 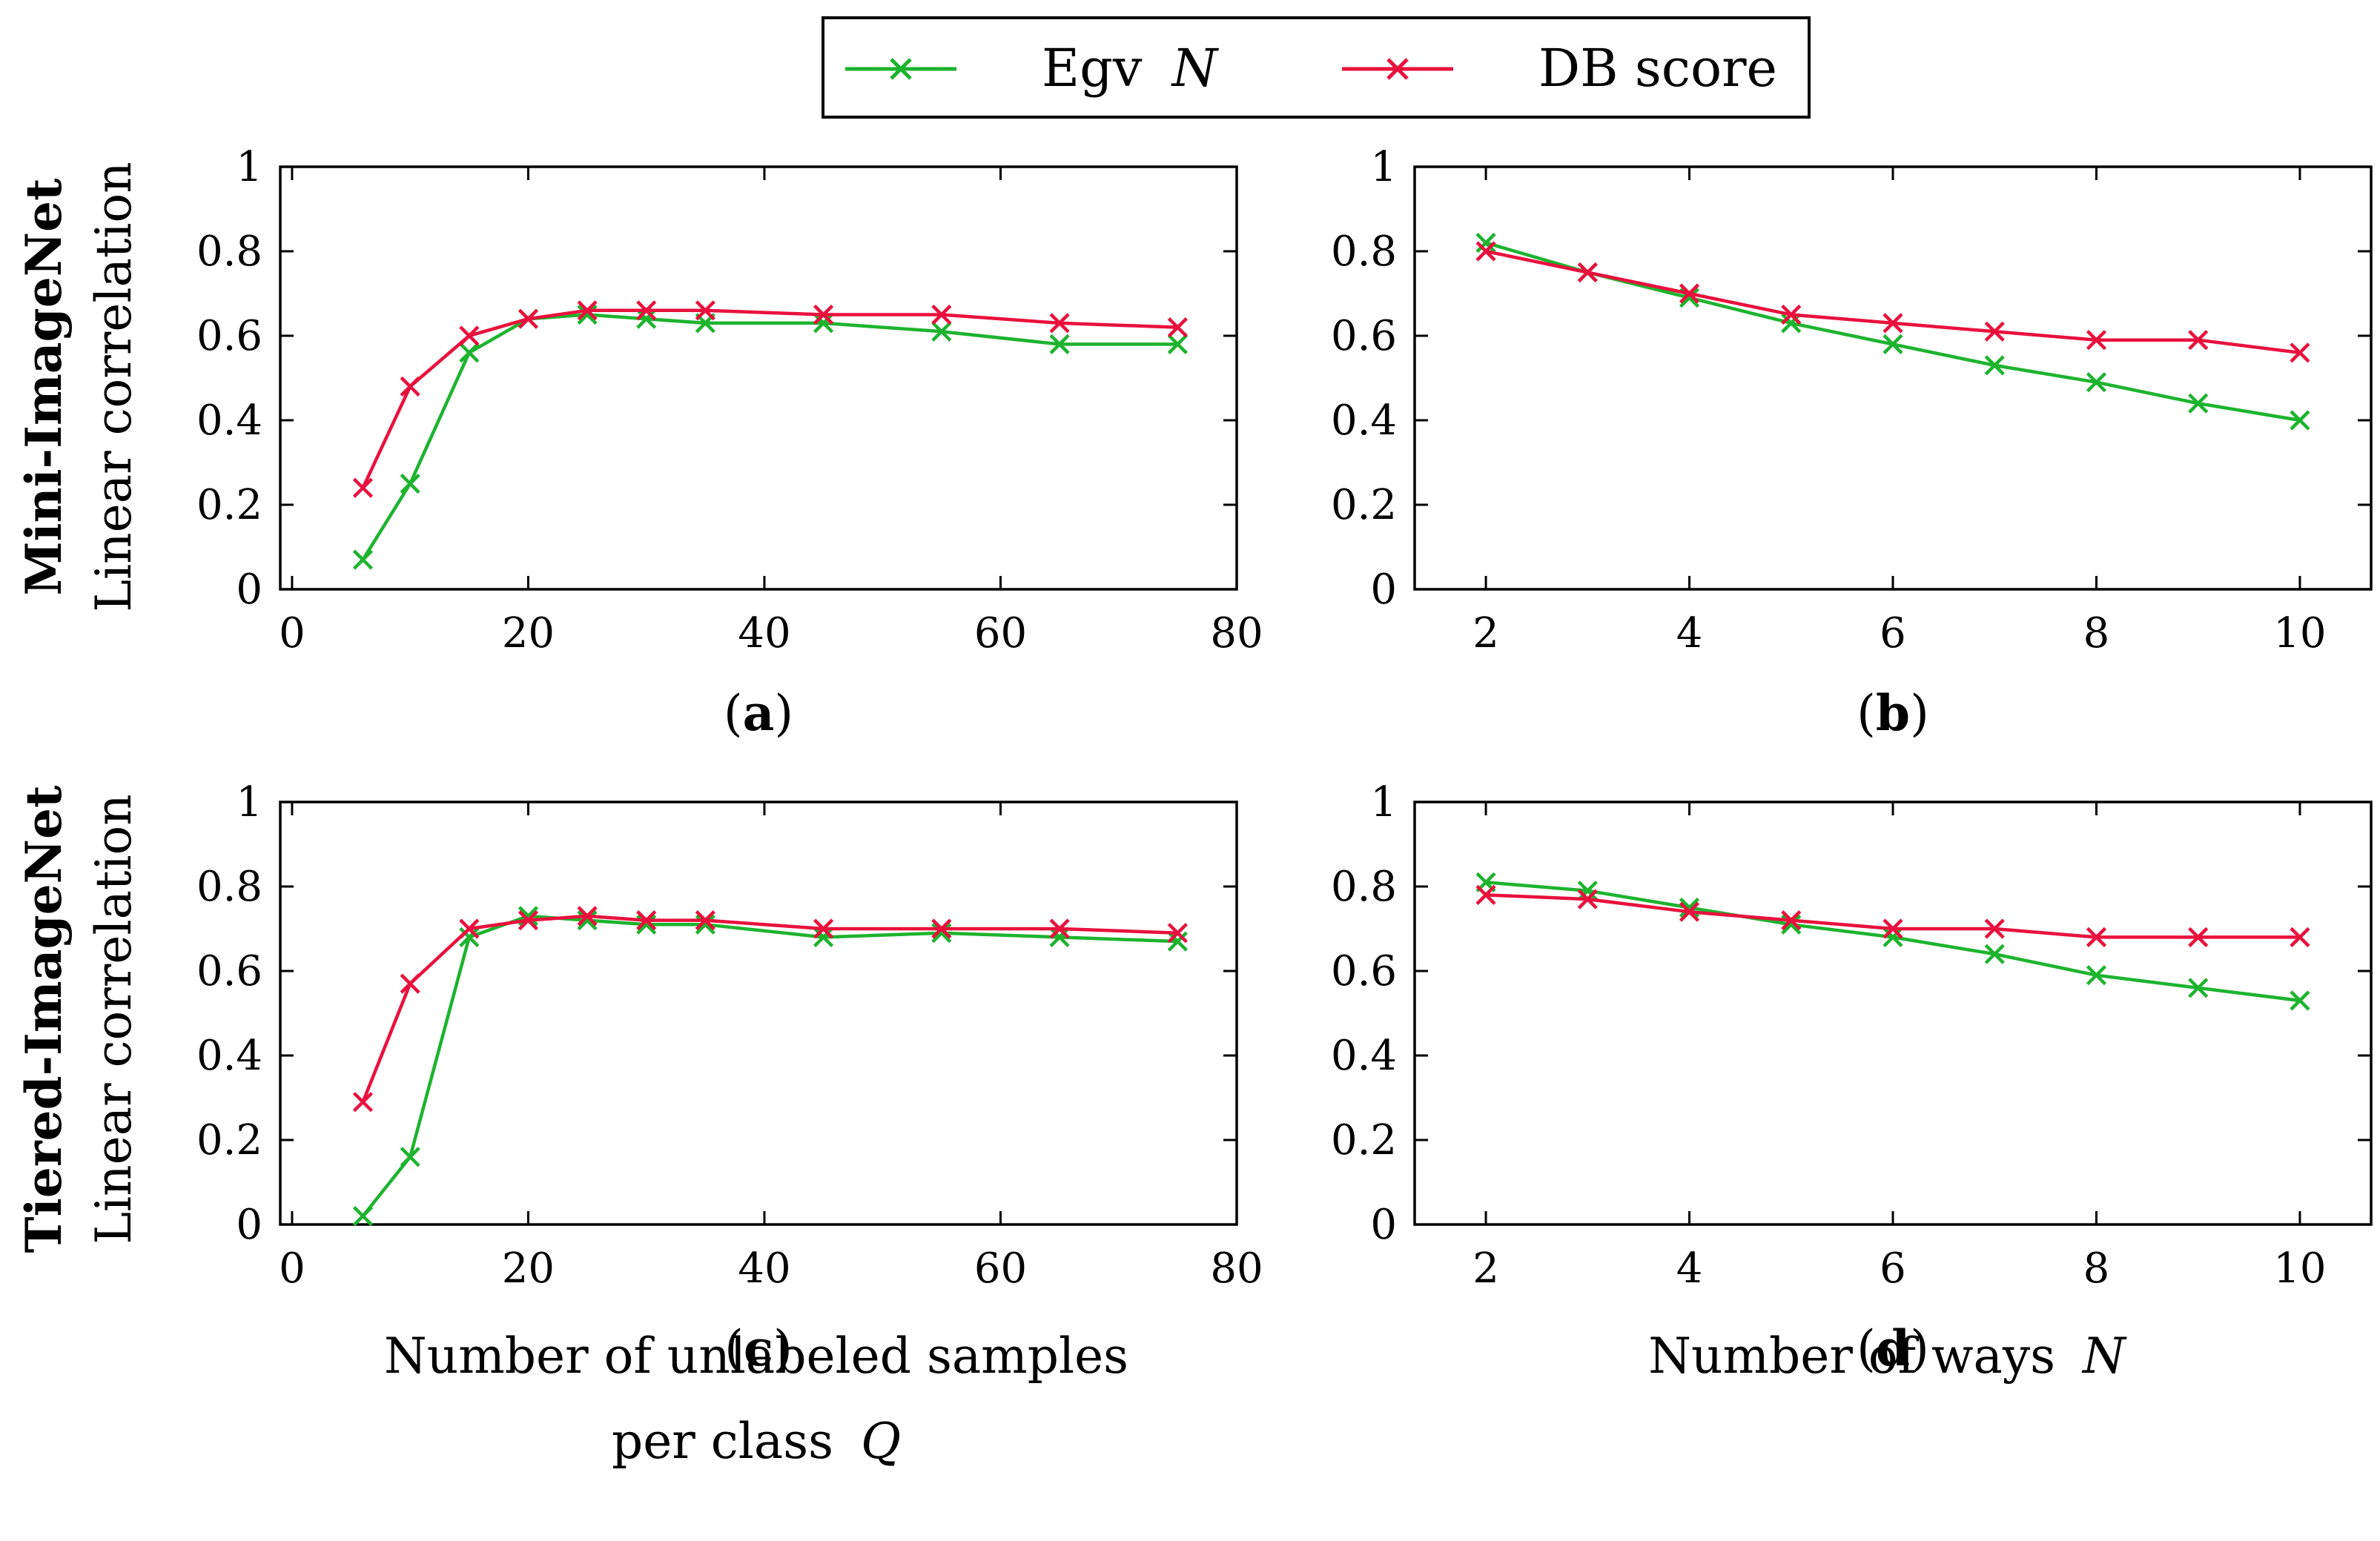 I want to click on legend-label-egv-italic: N, so click(x=1195, y=68).